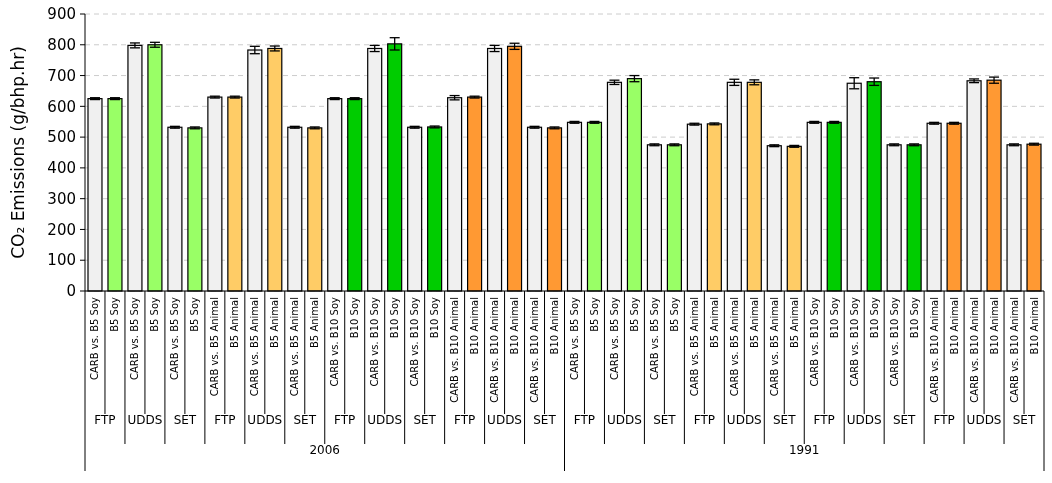 The width and height of the screenshot is (1052, 483). Describe the element at coordinates (18, 152) in the screenshot. I see `y-axis-title: CO₂ Emissions (g/bhp.hr)` at that location.